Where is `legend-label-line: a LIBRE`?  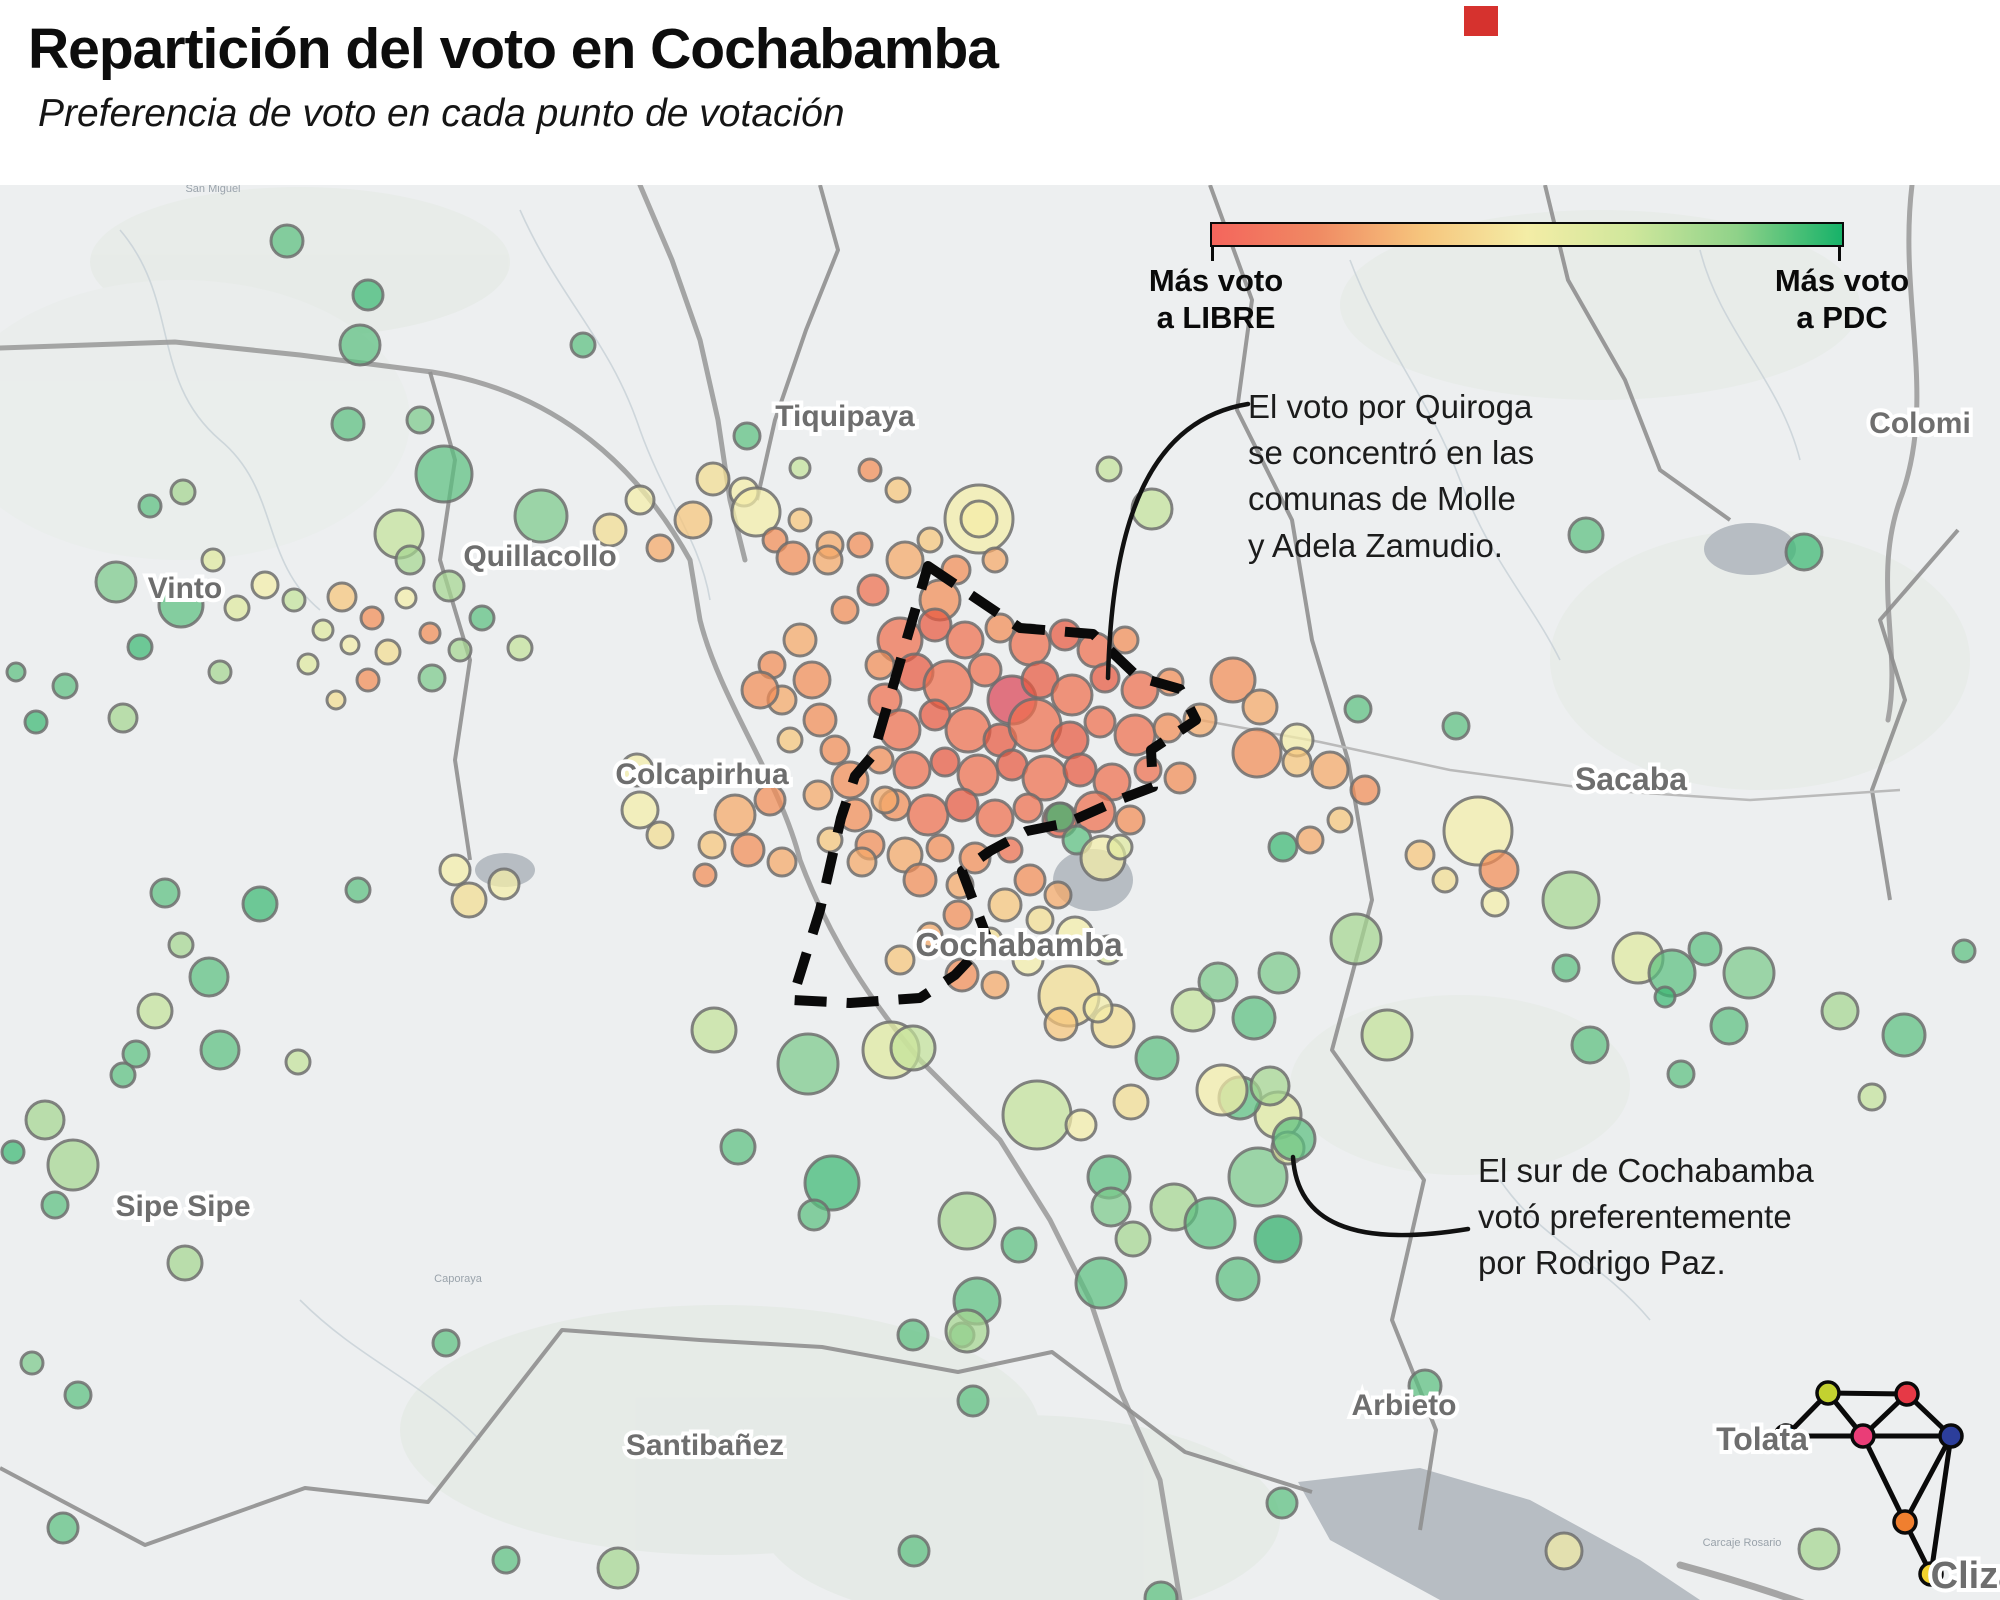 legend-label-line: a LIBRE is located at coordinates (1216, 317).